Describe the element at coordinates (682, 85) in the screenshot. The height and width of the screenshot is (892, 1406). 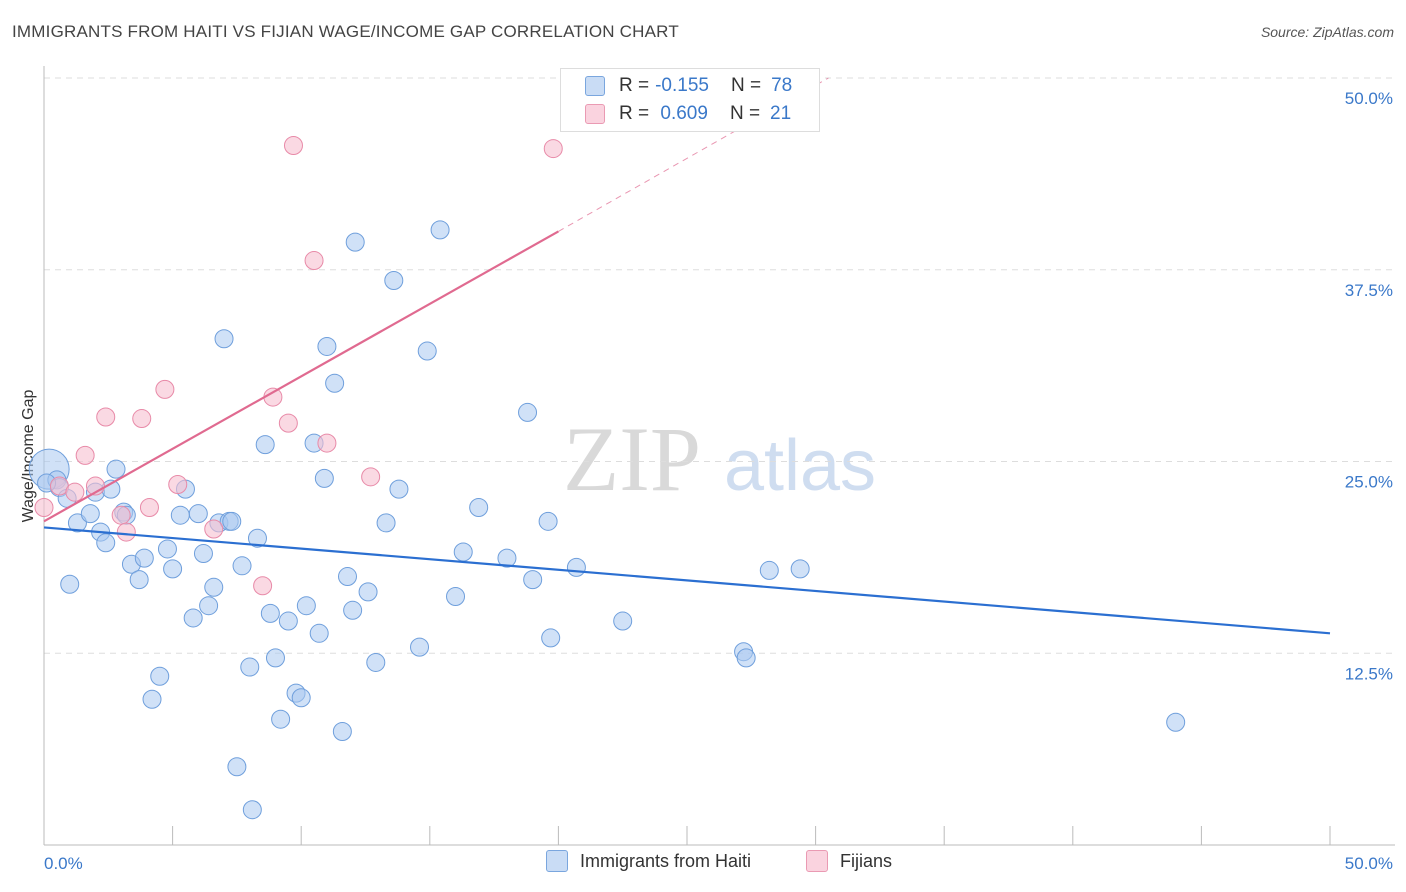
I see `r-value: -0.155` at that location.